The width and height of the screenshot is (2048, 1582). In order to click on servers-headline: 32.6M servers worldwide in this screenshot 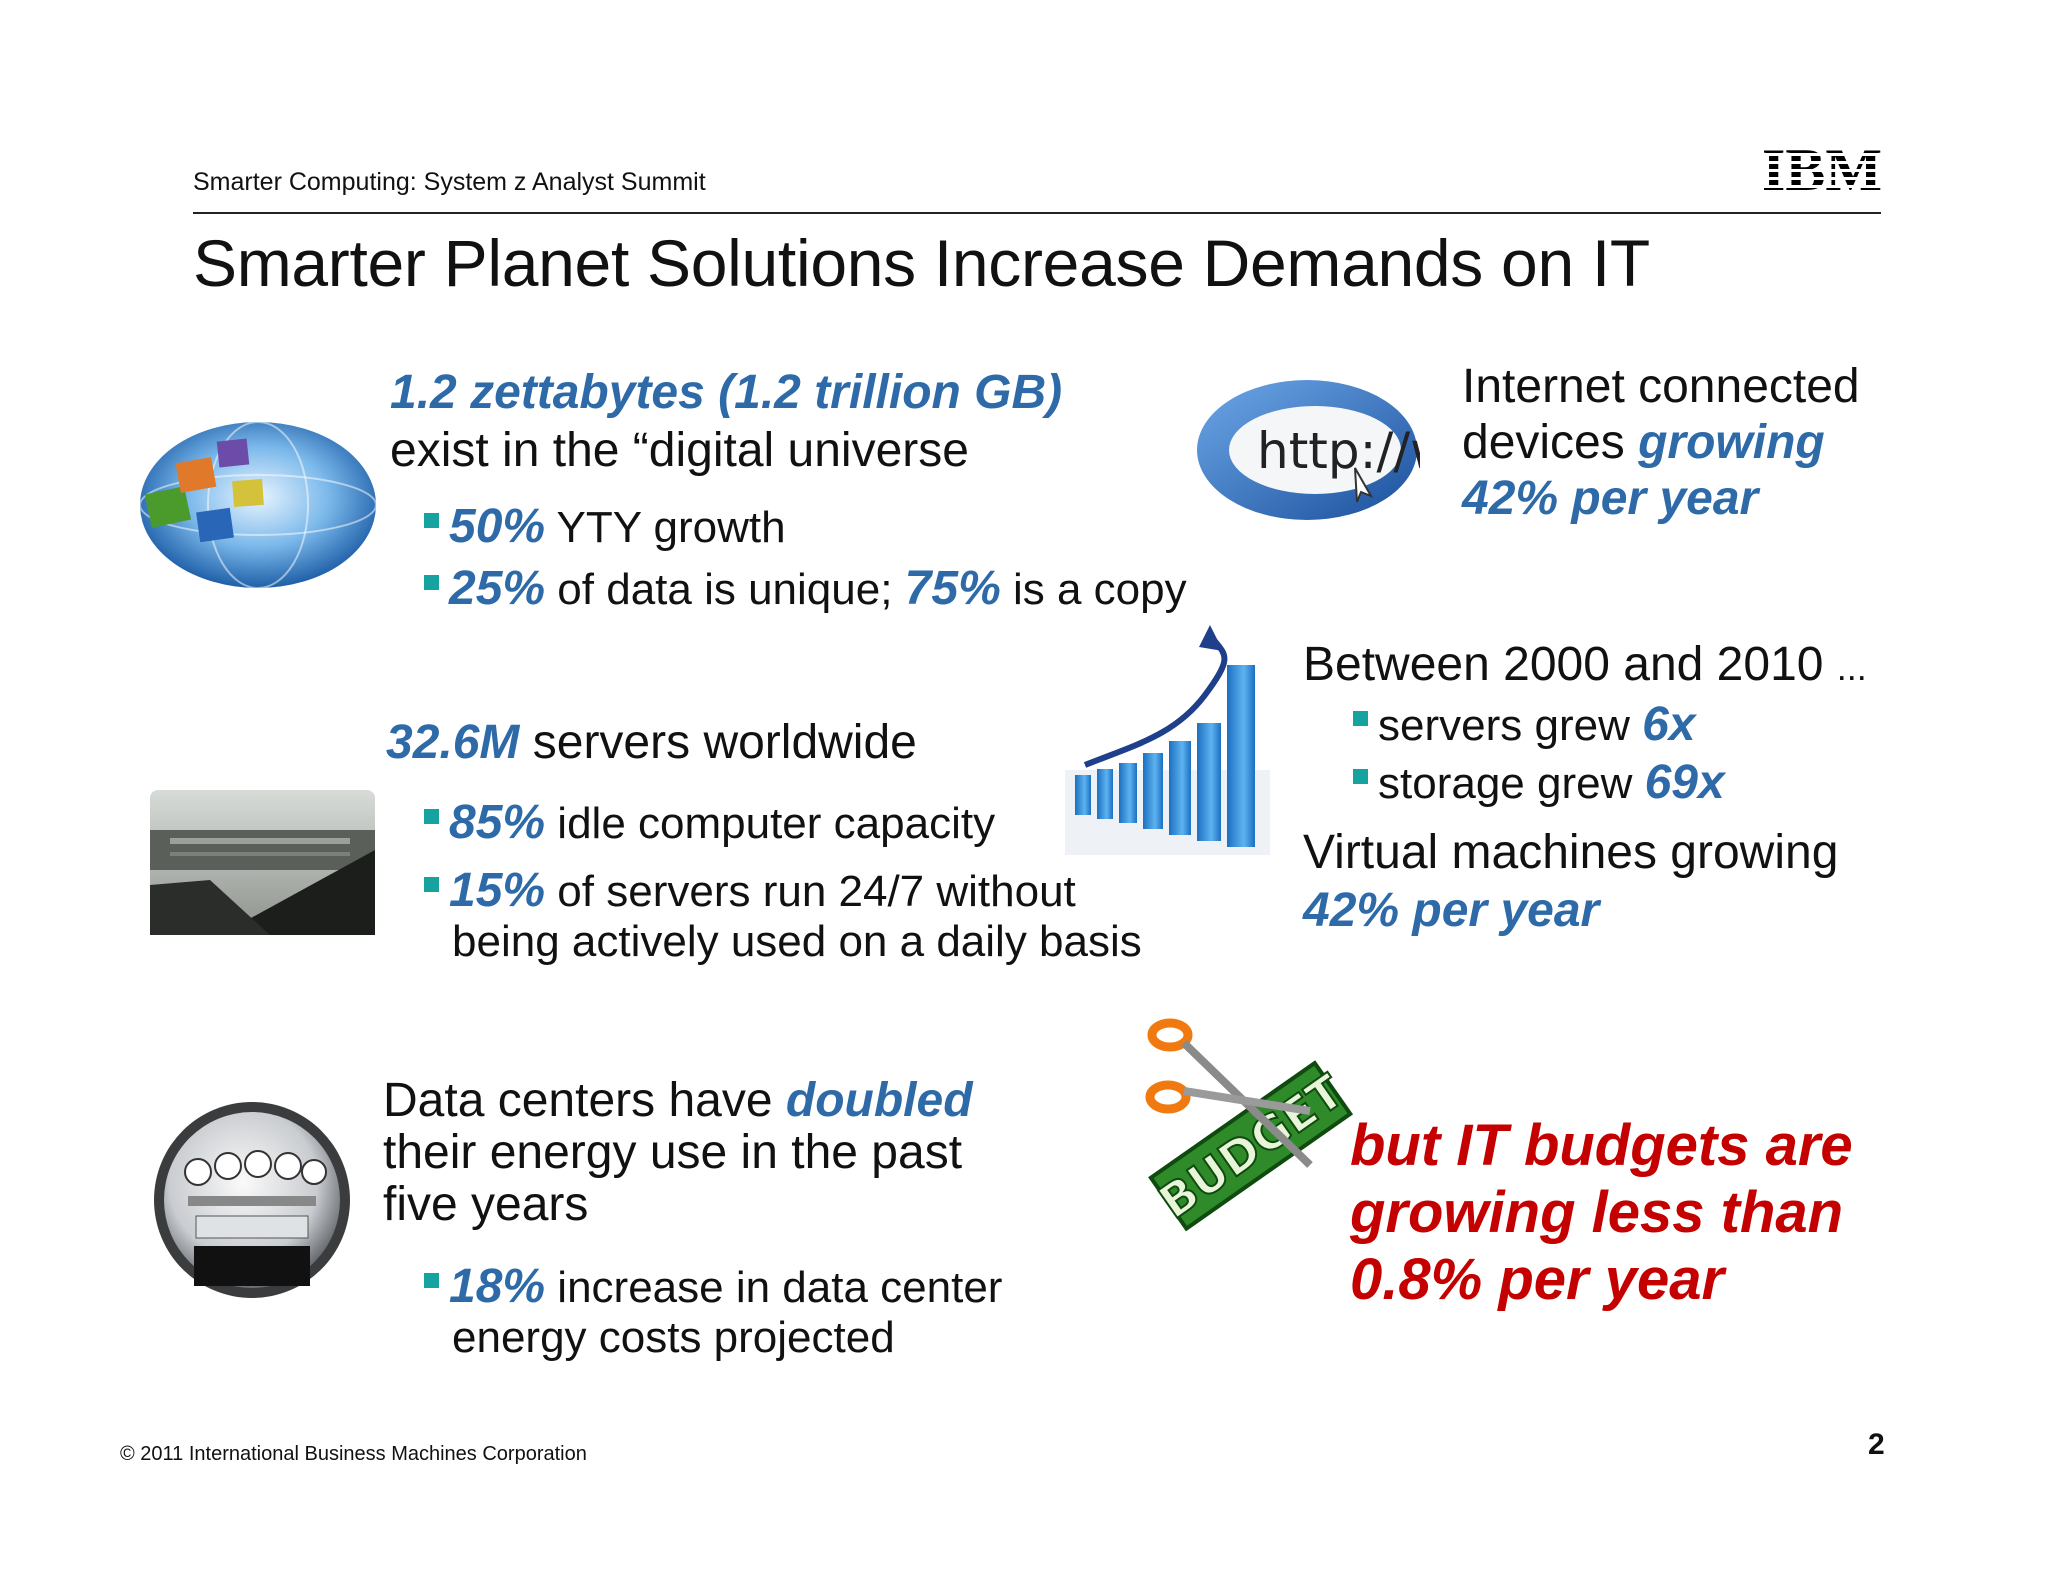, I will do `click(651, 742)`.